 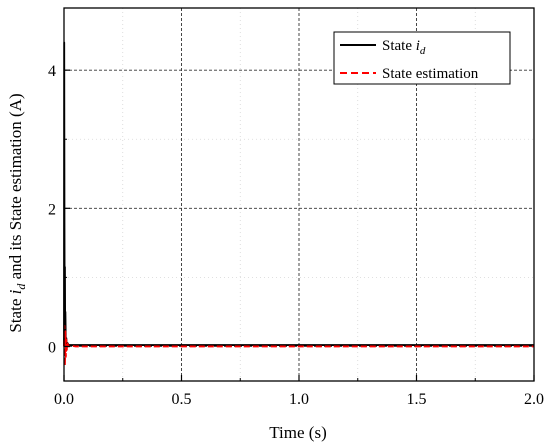 I want to click on legend: State id State estimation, so click(x=422, y=58).